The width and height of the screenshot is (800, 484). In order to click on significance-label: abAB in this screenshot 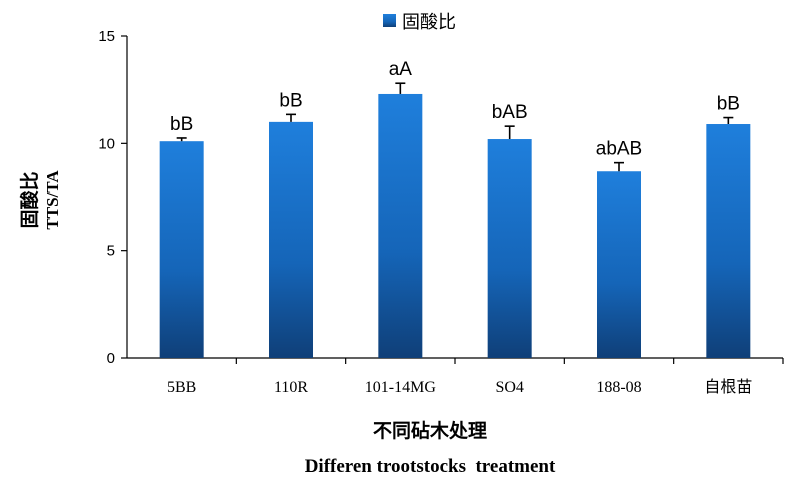, I will do `click(619, 149)`.